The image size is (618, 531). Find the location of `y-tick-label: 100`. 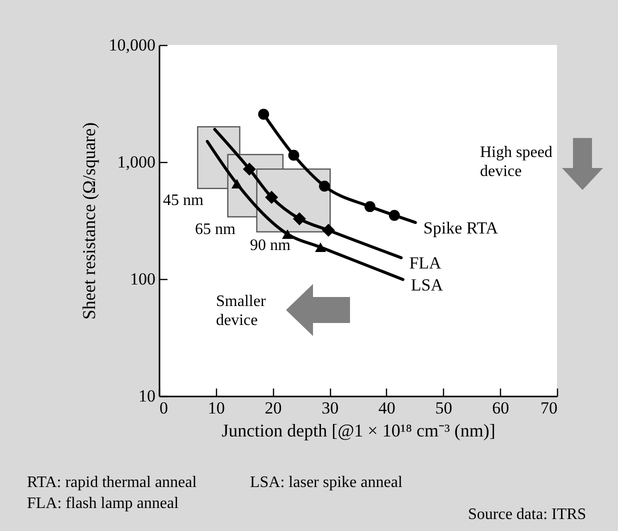

y-tick-label: 100 is located at coordinates (143, 279).